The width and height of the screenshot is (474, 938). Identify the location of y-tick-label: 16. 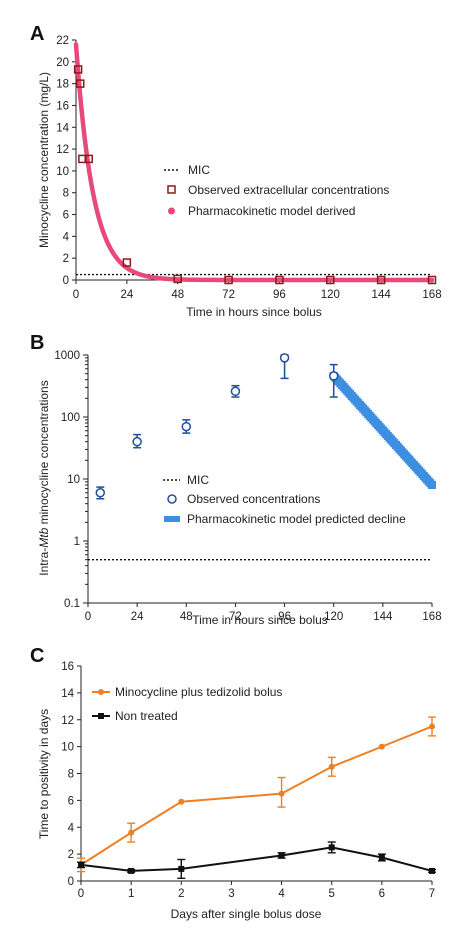
(62, 106).